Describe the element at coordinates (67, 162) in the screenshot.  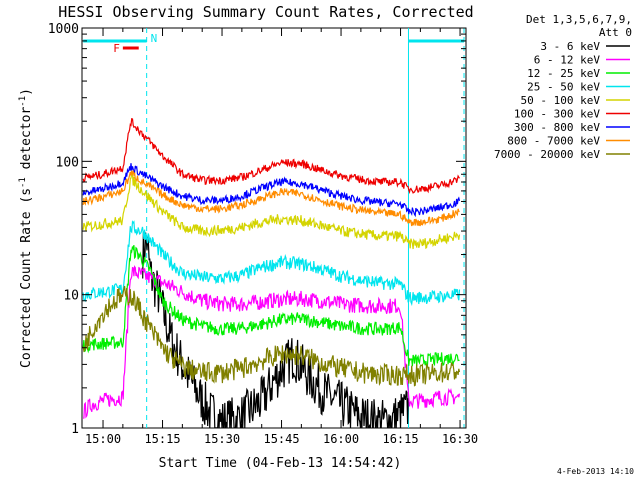
I see `y-tick-label: 100` at that location.